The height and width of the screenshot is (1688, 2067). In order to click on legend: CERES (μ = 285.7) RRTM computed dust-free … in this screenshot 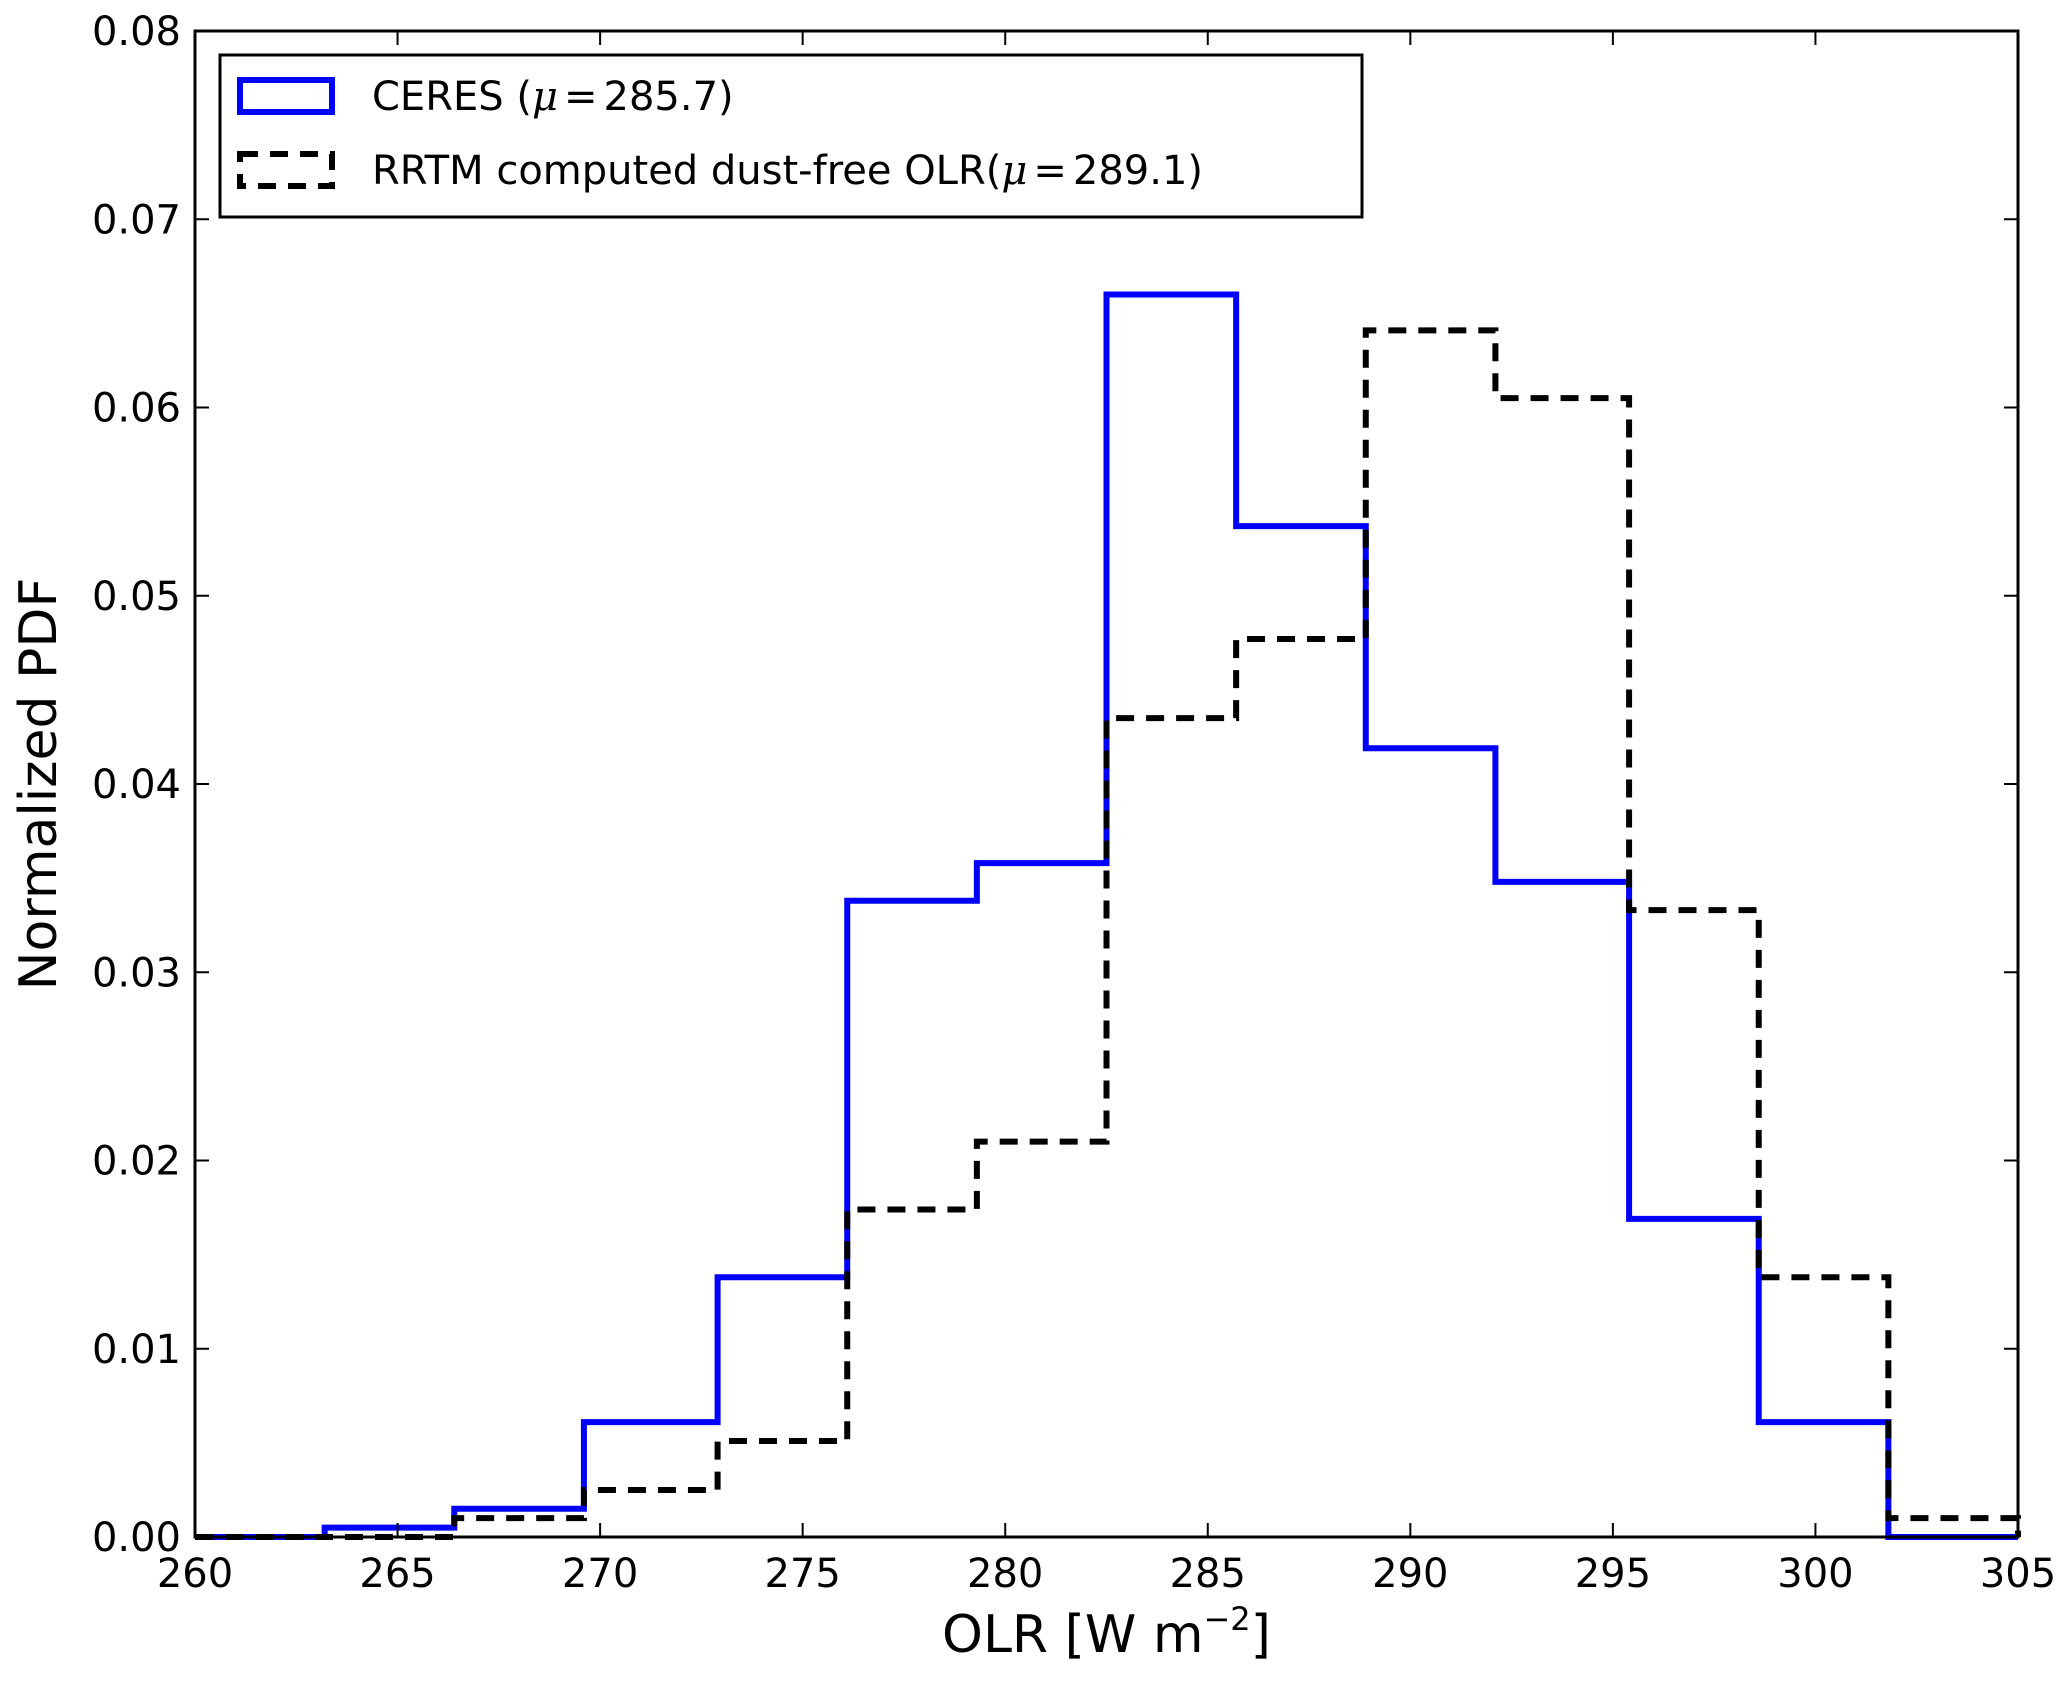, I will do `click(791, 136)`.